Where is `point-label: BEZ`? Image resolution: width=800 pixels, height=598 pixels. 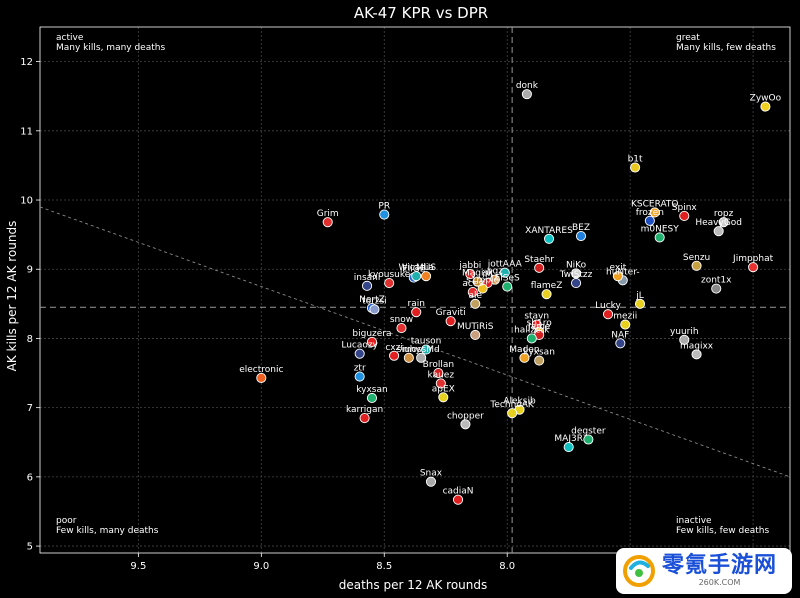 point-label: BEZ is located at coordinates (581, 228).